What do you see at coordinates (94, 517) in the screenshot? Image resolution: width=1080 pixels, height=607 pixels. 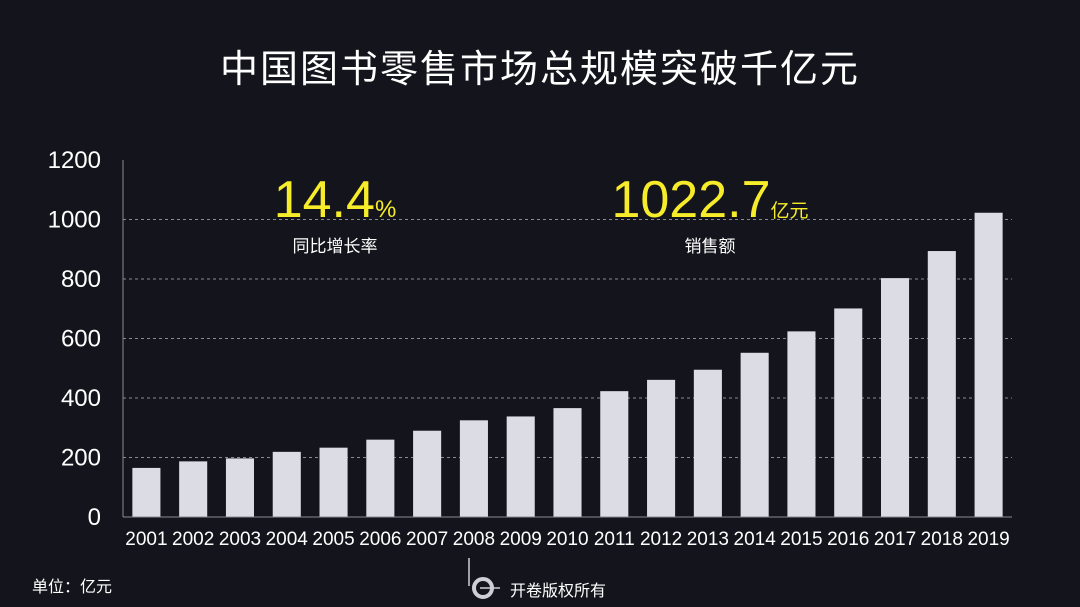 I see `y-tick-label: 0` at bounding box center [94, 517].